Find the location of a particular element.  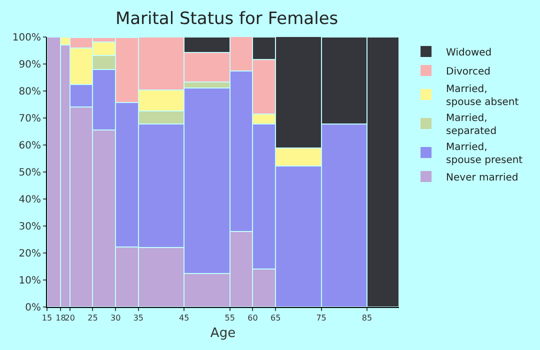

x-tick-label: 30 is located at coordinates (115, 318).